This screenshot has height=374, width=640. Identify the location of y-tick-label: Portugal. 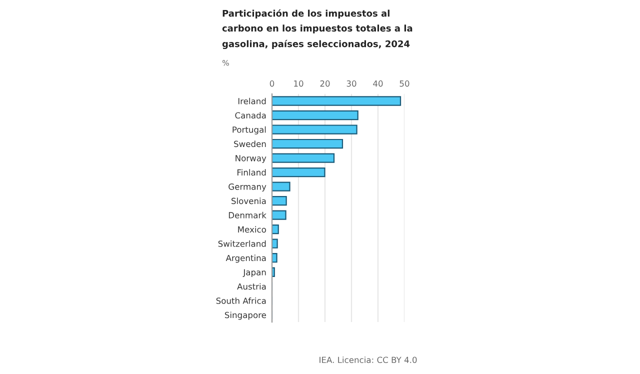
(249, 130).